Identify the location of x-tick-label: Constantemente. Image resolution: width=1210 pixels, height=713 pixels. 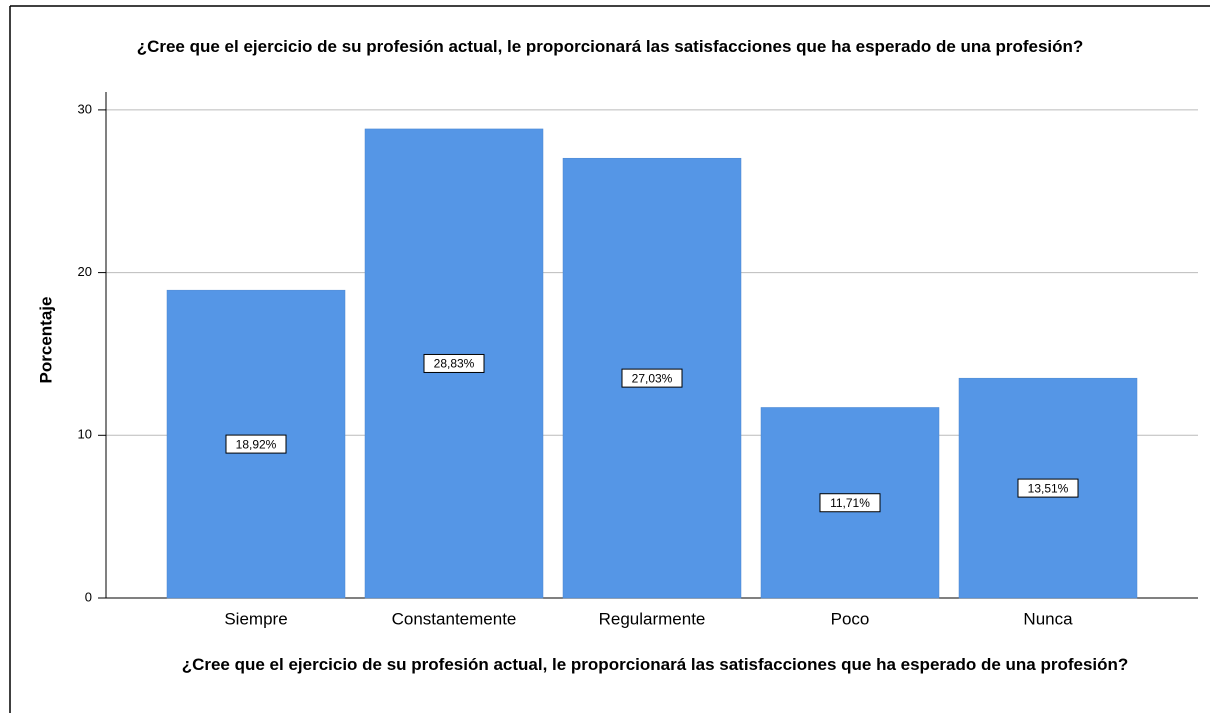
(454, 618).